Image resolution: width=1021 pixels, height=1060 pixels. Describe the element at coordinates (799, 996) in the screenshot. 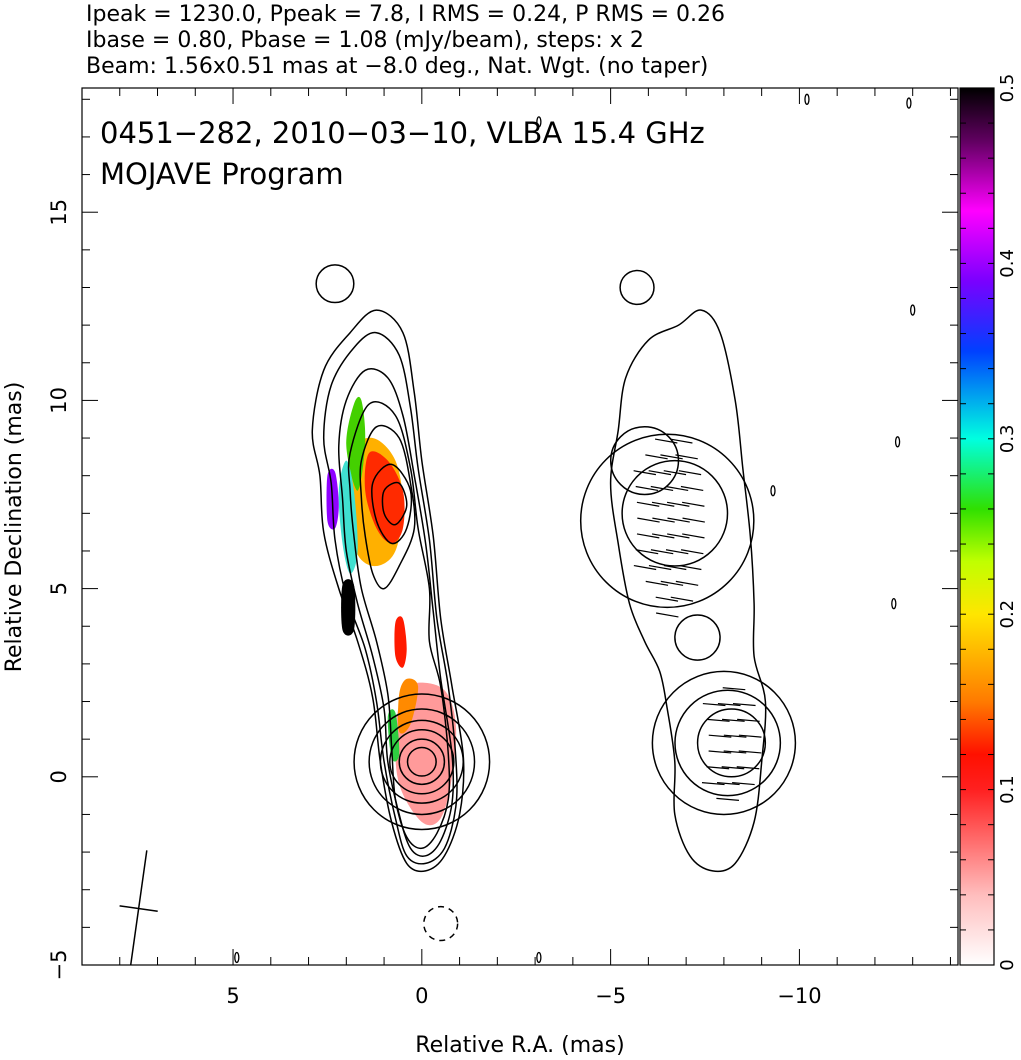

I see `x-tick-label: −10` at that location.